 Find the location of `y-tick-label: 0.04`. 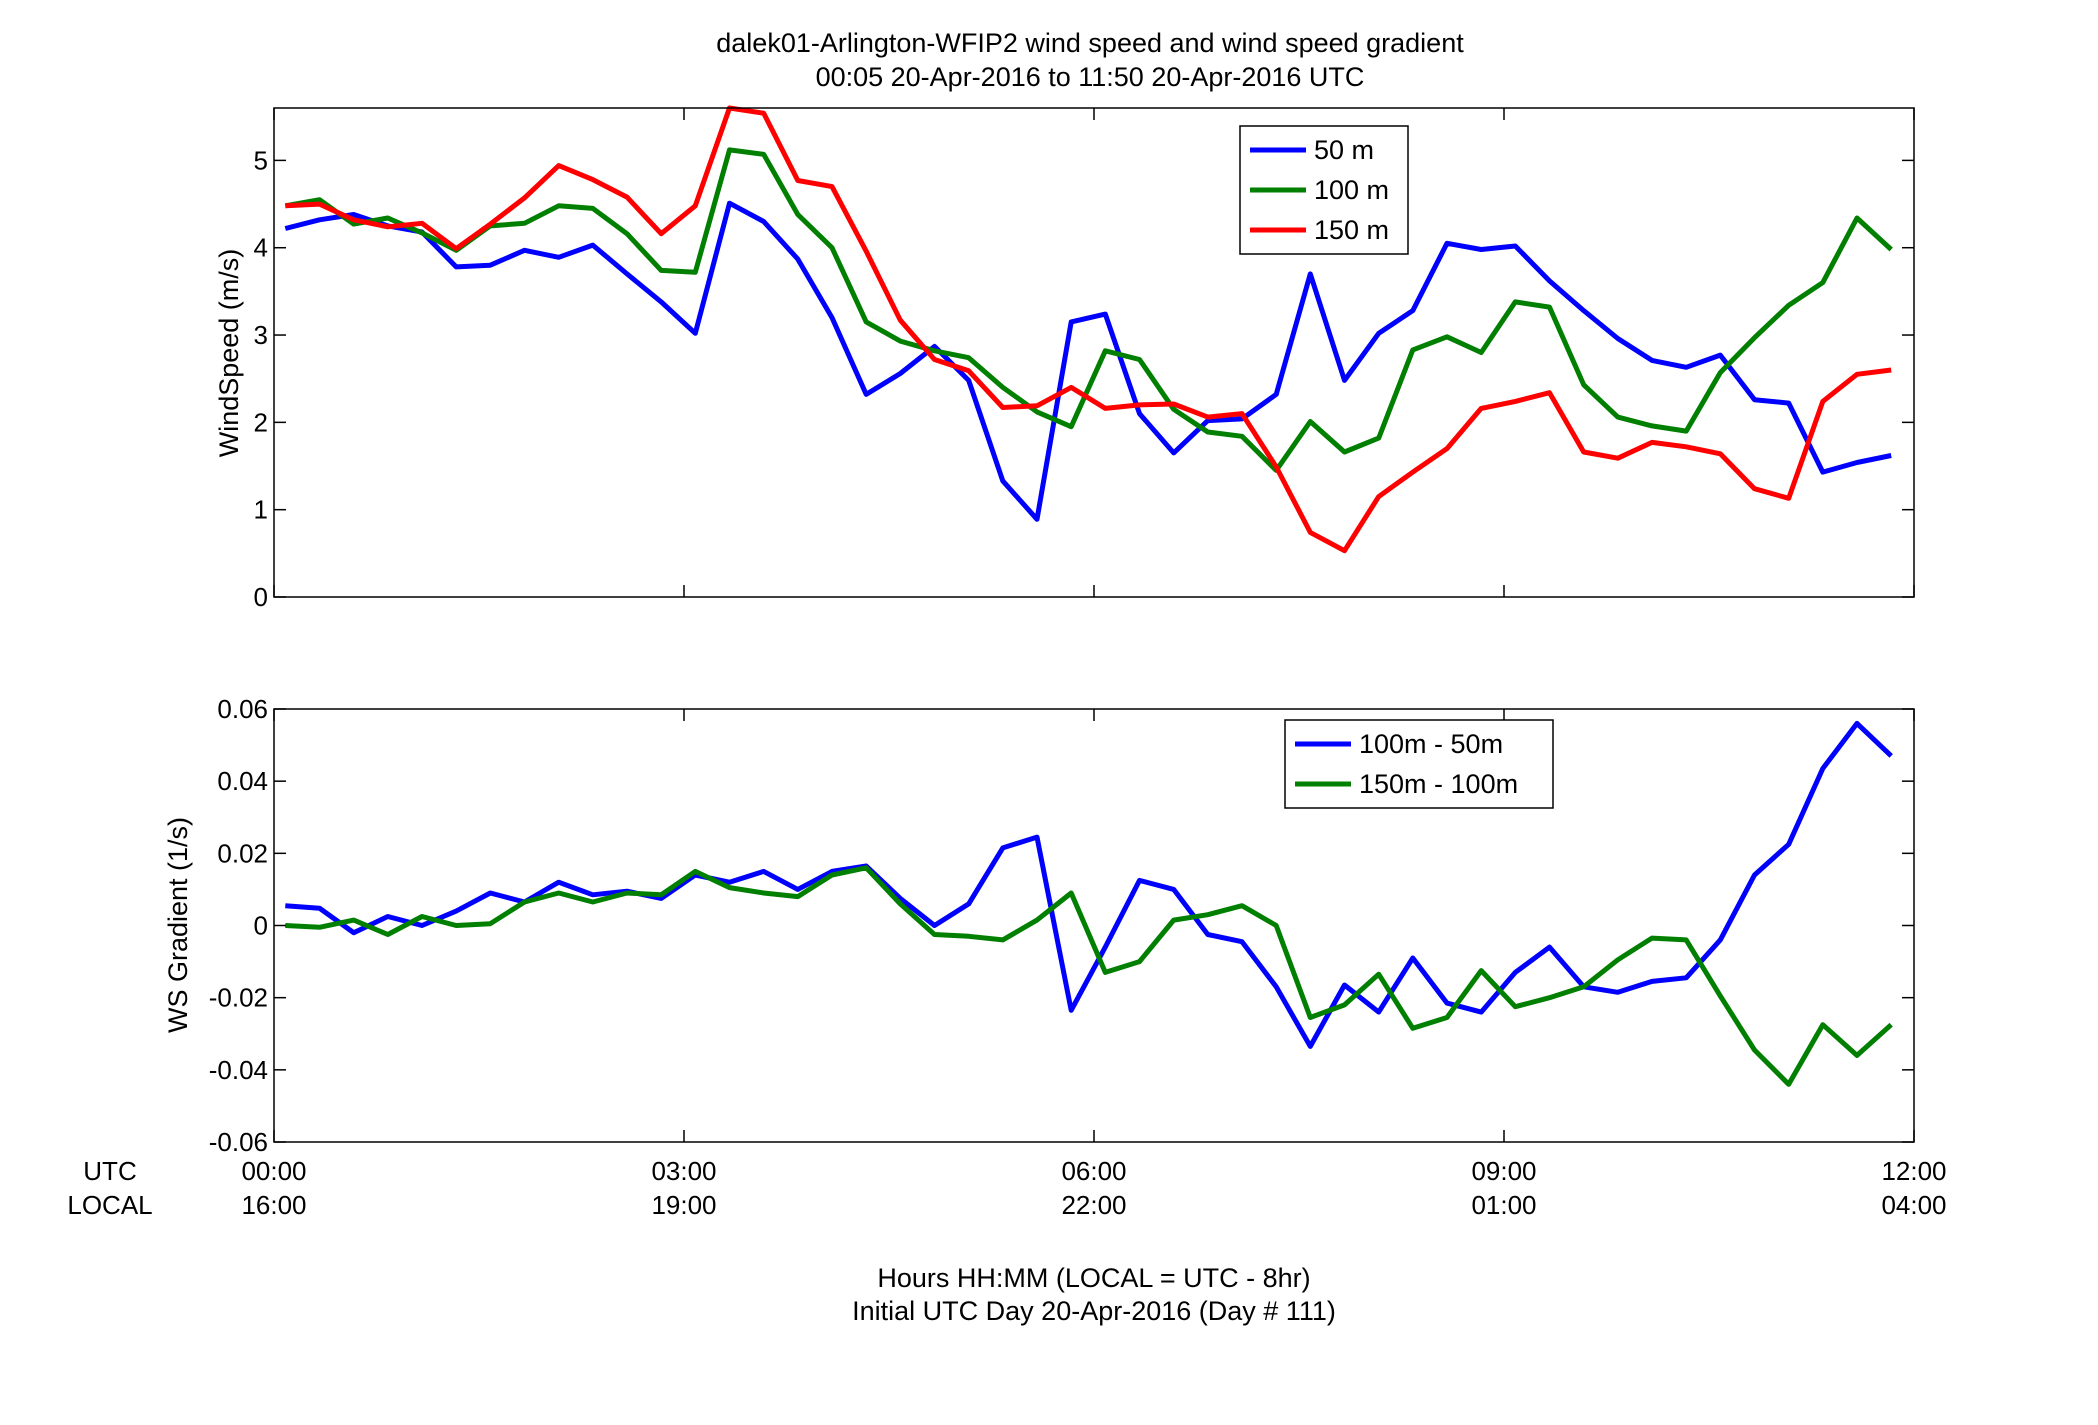

y-tick-label: 0.04 is located at coordinates (242, 781).